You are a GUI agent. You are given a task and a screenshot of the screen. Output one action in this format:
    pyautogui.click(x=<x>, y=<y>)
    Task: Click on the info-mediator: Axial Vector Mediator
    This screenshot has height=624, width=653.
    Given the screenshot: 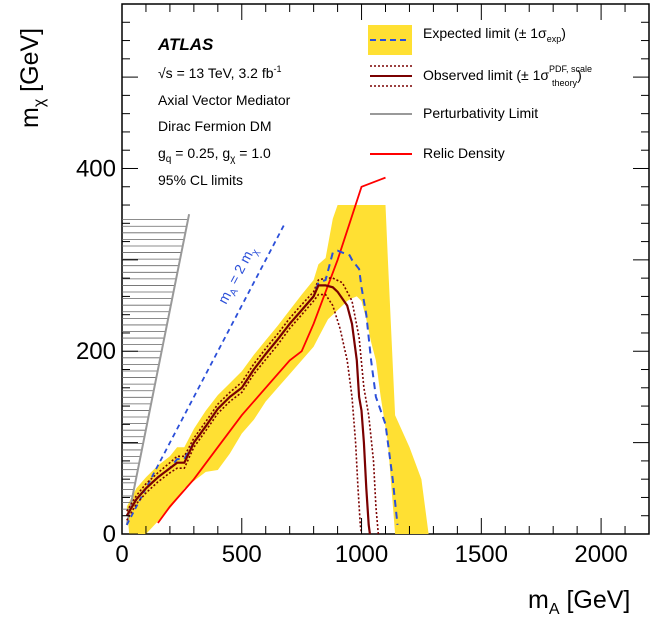 What is the action you would take?
    pyautogui.click(x=224, y=100)
    